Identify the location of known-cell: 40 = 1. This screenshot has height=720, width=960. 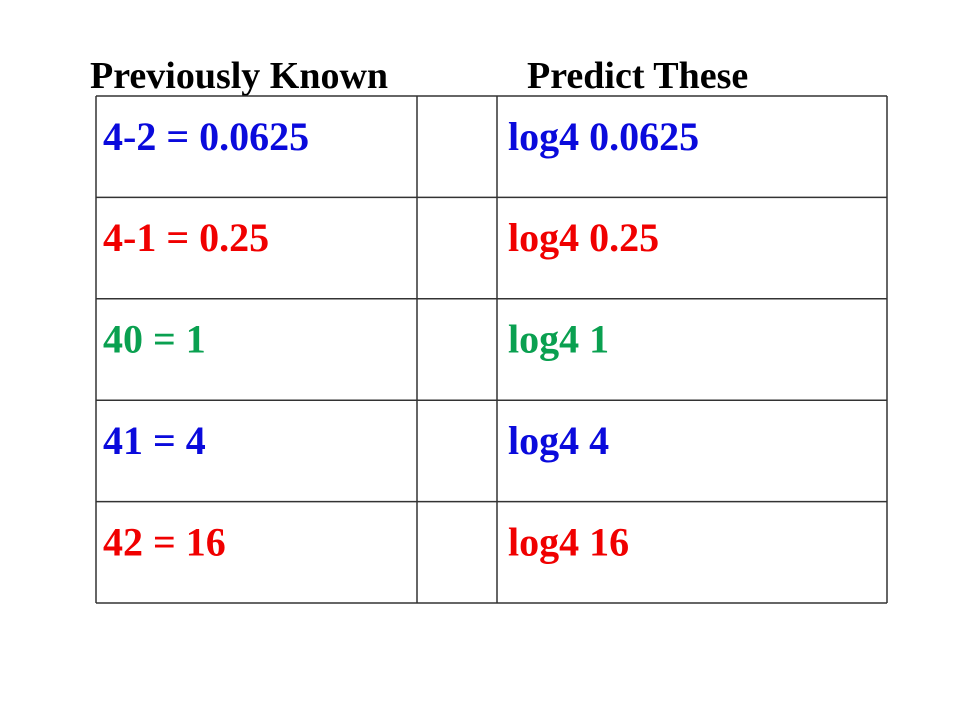
(154, 339).